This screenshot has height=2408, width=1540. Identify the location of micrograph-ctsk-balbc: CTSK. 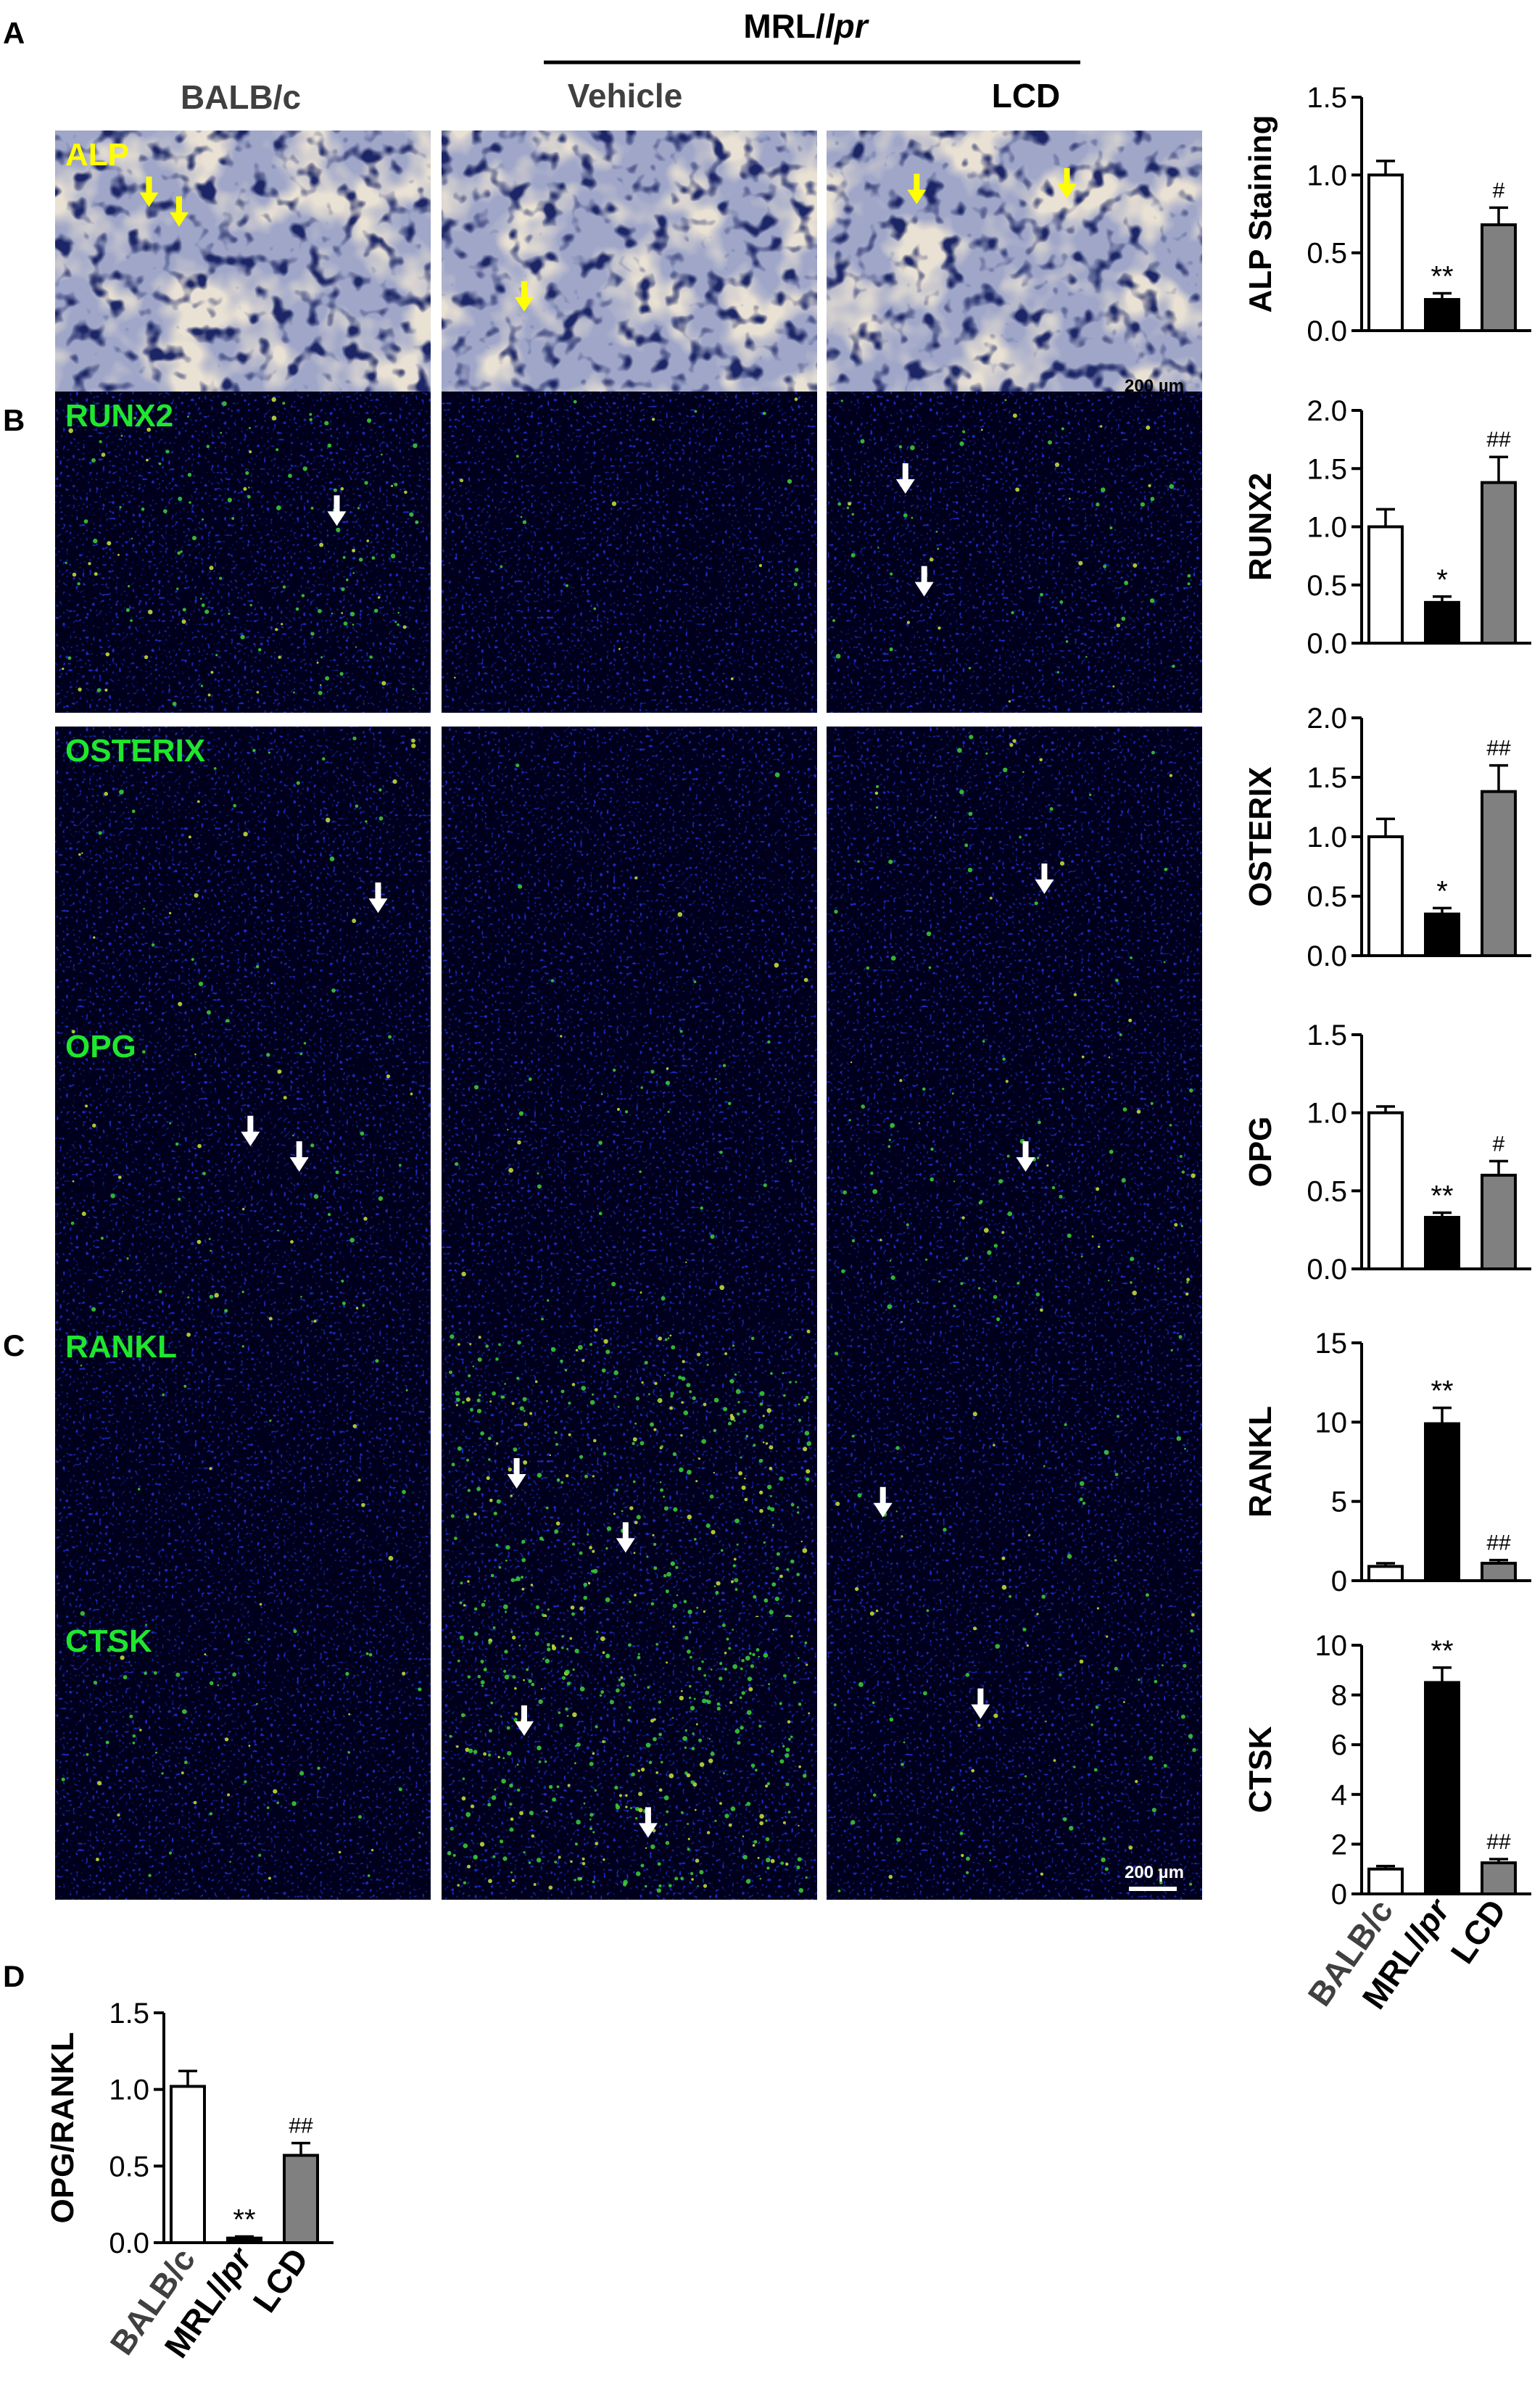
(243, 1758).